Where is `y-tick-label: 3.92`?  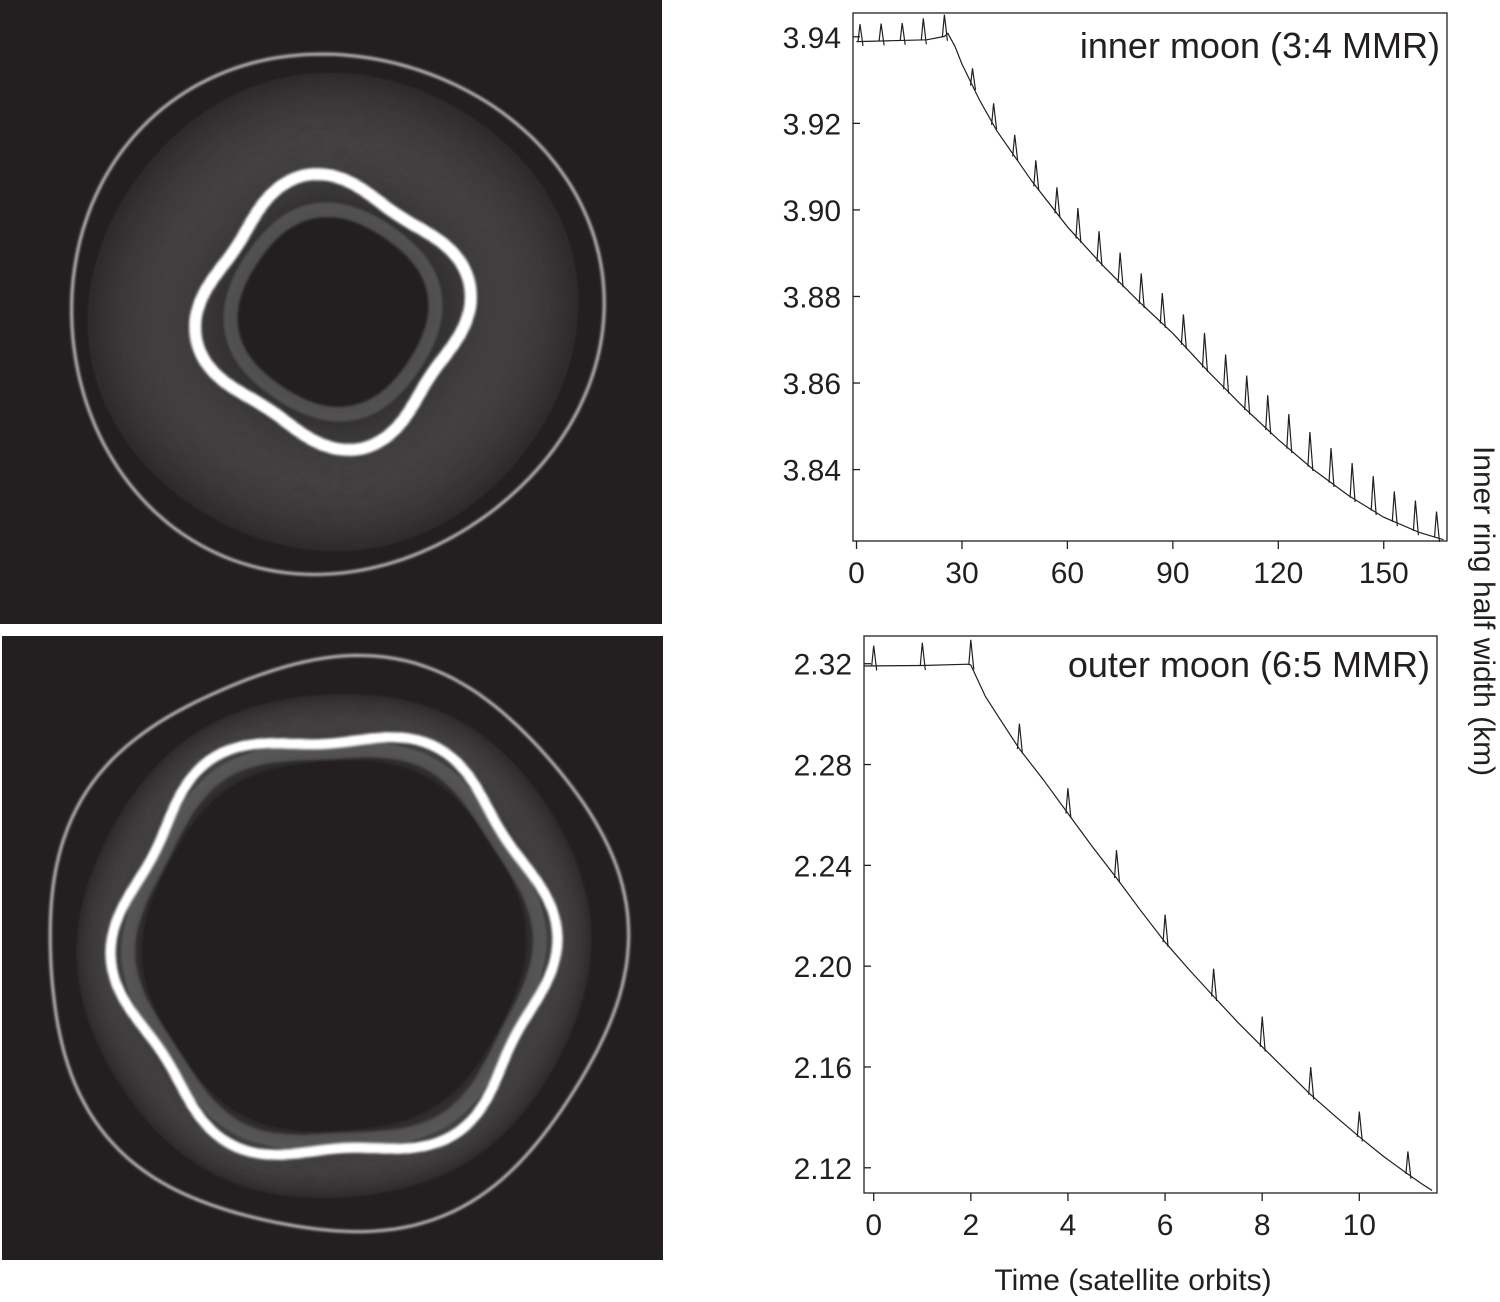 y-tick-label: 3.92 is located at coordinates (812, 124).